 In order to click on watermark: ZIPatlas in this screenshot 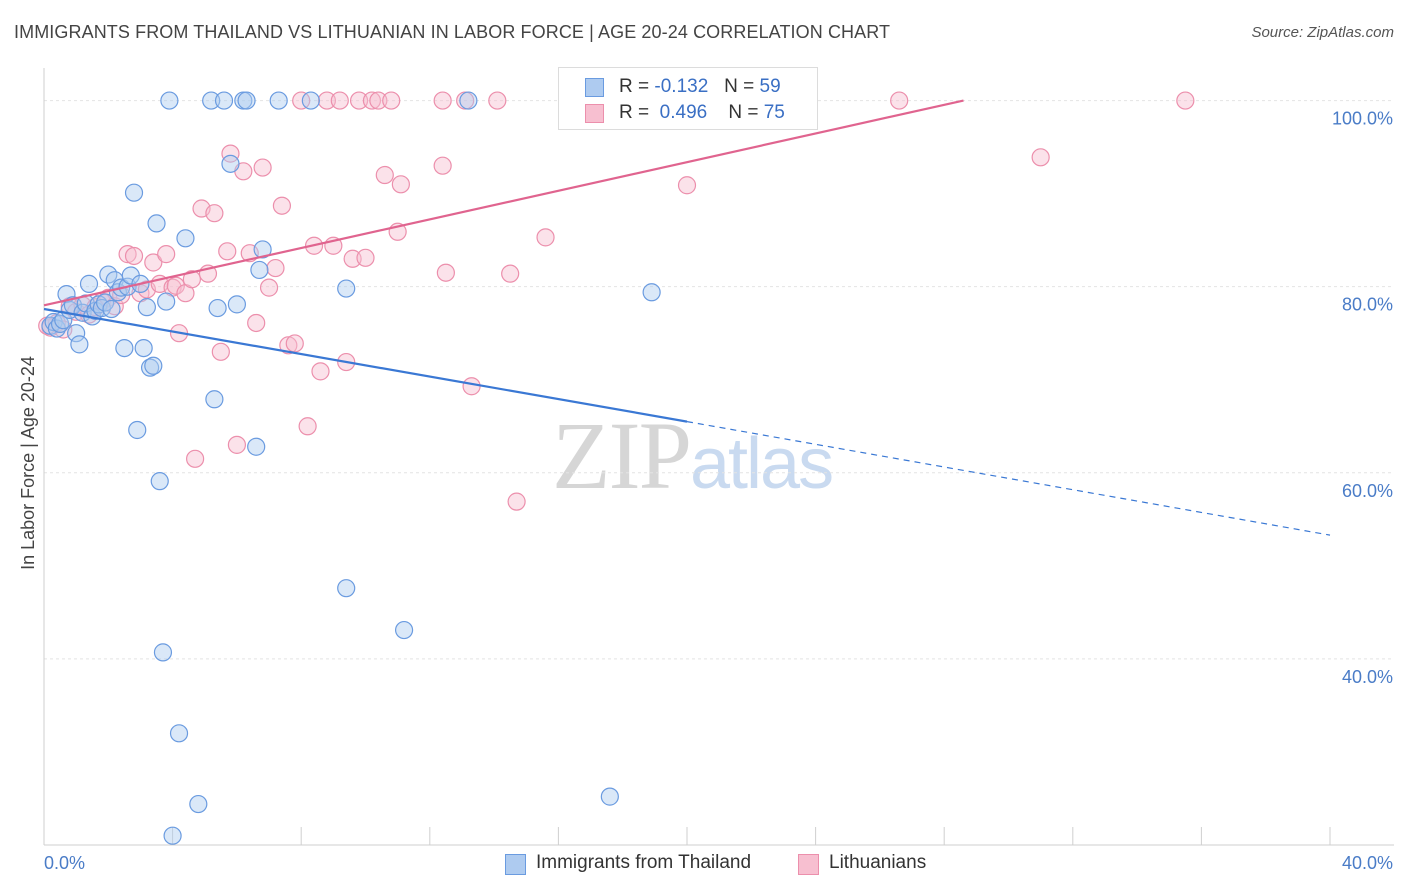, I will do `click(693, 455)`.